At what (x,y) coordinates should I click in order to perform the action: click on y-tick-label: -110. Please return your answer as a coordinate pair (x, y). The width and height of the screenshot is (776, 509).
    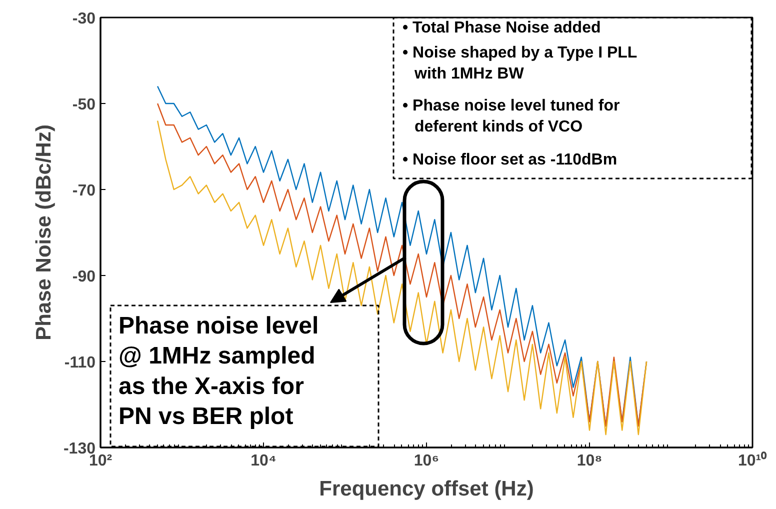
    Looking at the image, I should click on (80, 363).